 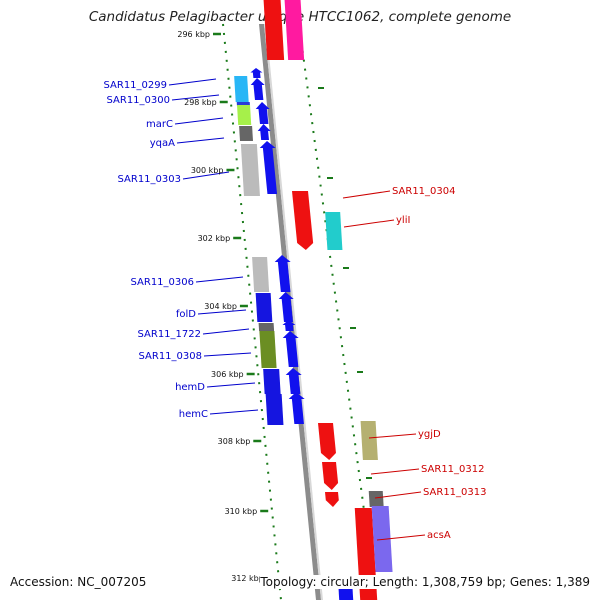 I want to click on leader-ygjd, so click(x=392, y=436).